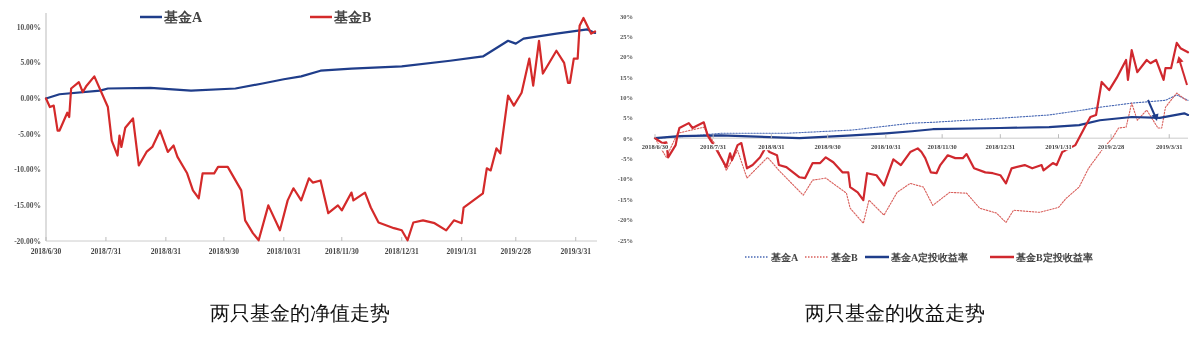 Image resolution: width=1200 pixels, height=342 pixels. I want to click on legend-label: 基金B定投收益率, so click(1054, 257).